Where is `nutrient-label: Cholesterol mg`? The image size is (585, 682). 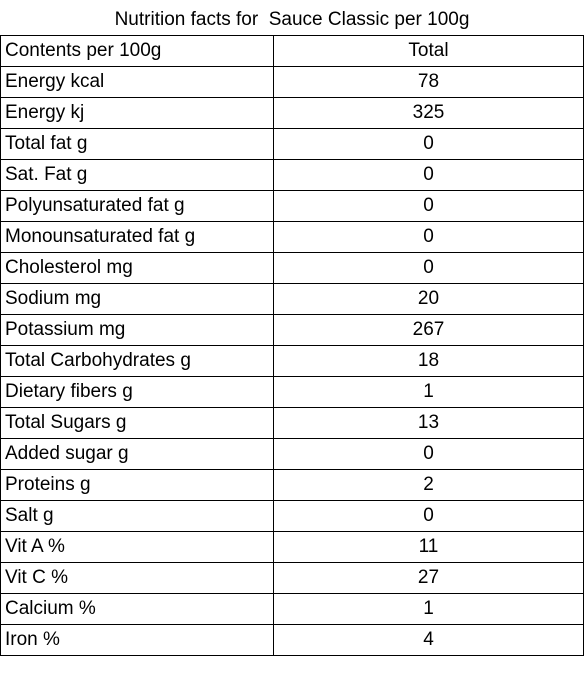 nutrient-label: Cholesterol mg is located at coordinates (137, 268).